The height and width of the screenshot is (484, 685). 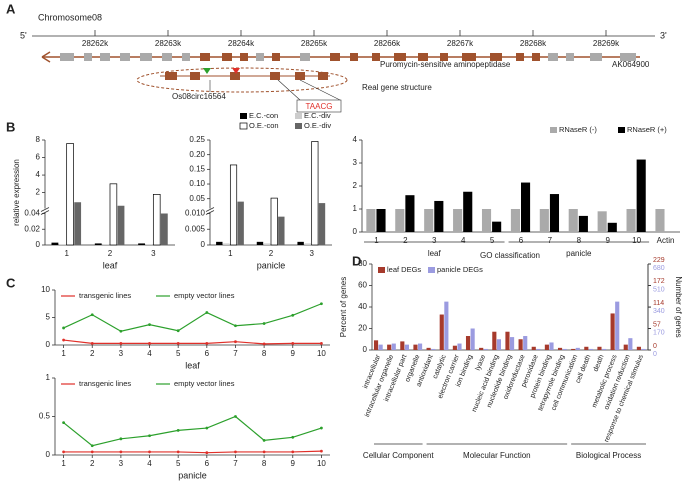 What do you see at coordinates (264, 125) in the screenshot?
I see `legend-label: O.E.-con` at bounding box center [264, 125].